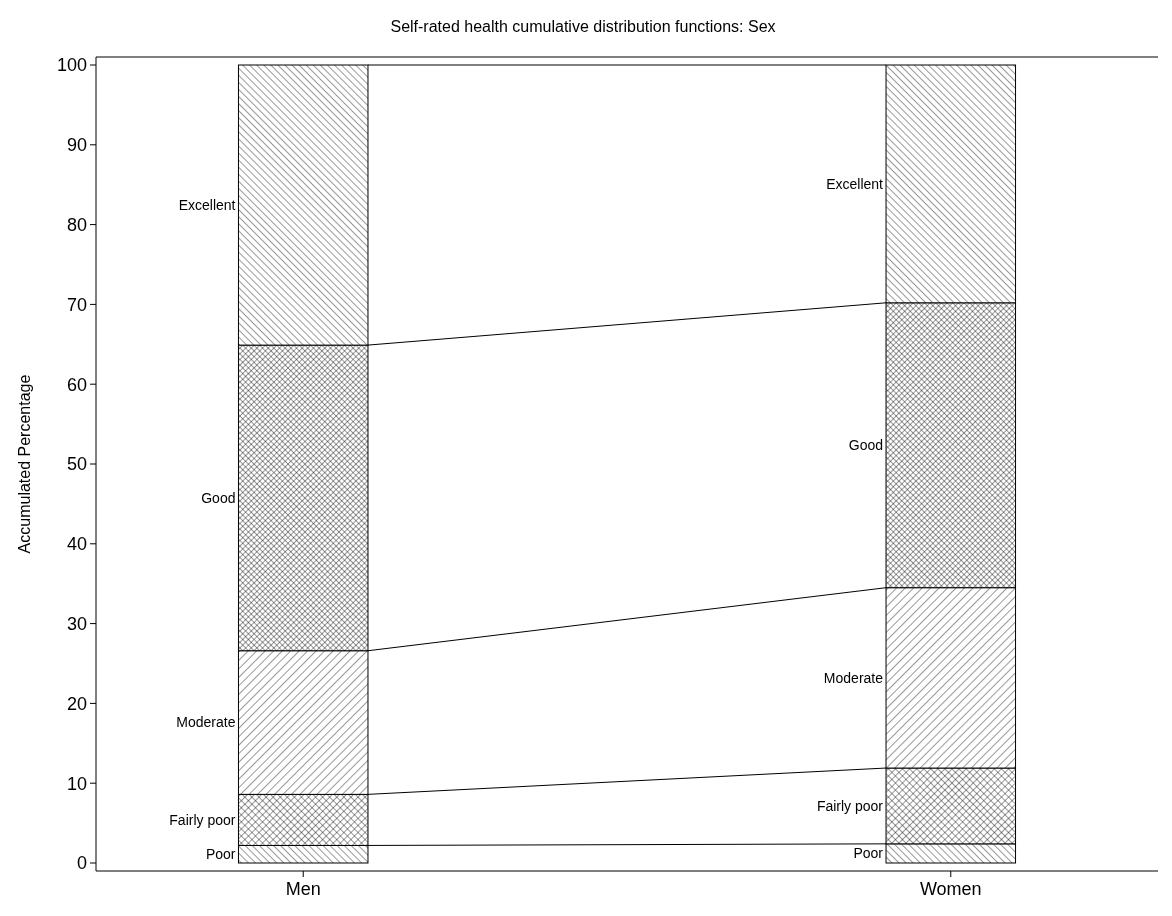  What do you see at coordinates (868, 853) in the screenshot?
I see `text: Poor` at bounding box center [868, 853].